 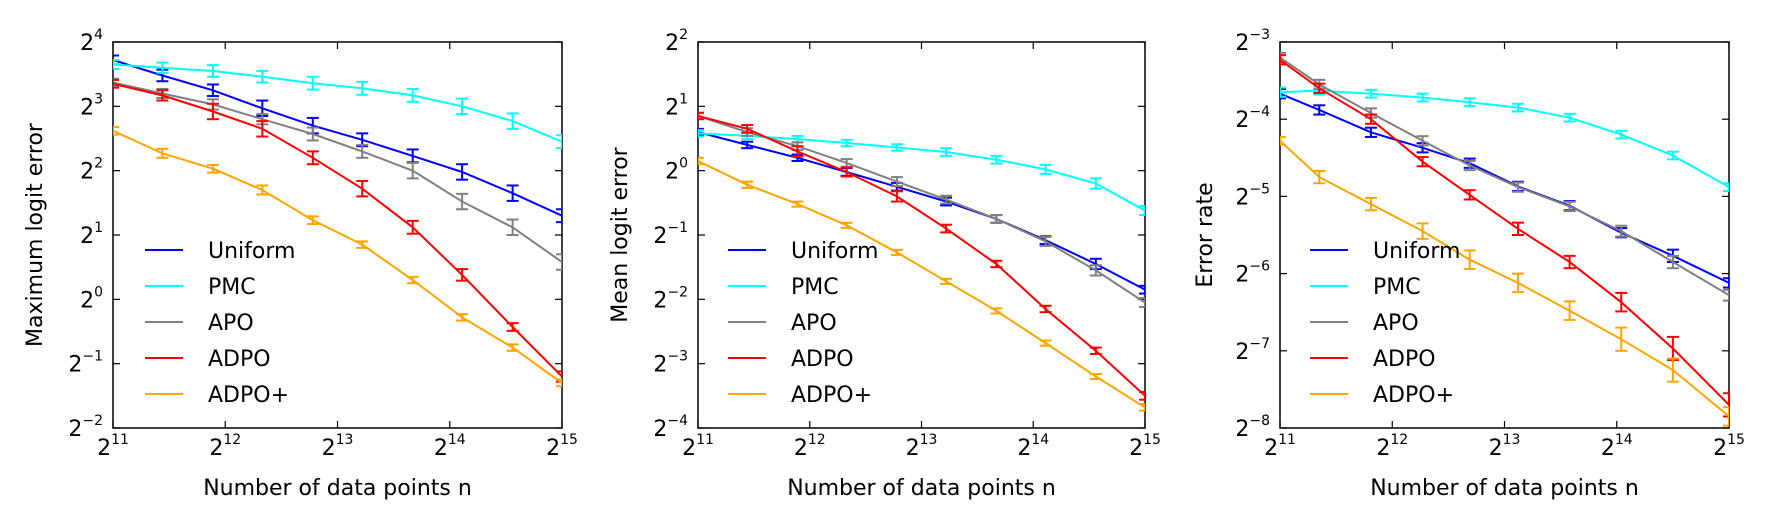 I want to click on y-tick-label-exponent: 3, so click(x=98, y=99).